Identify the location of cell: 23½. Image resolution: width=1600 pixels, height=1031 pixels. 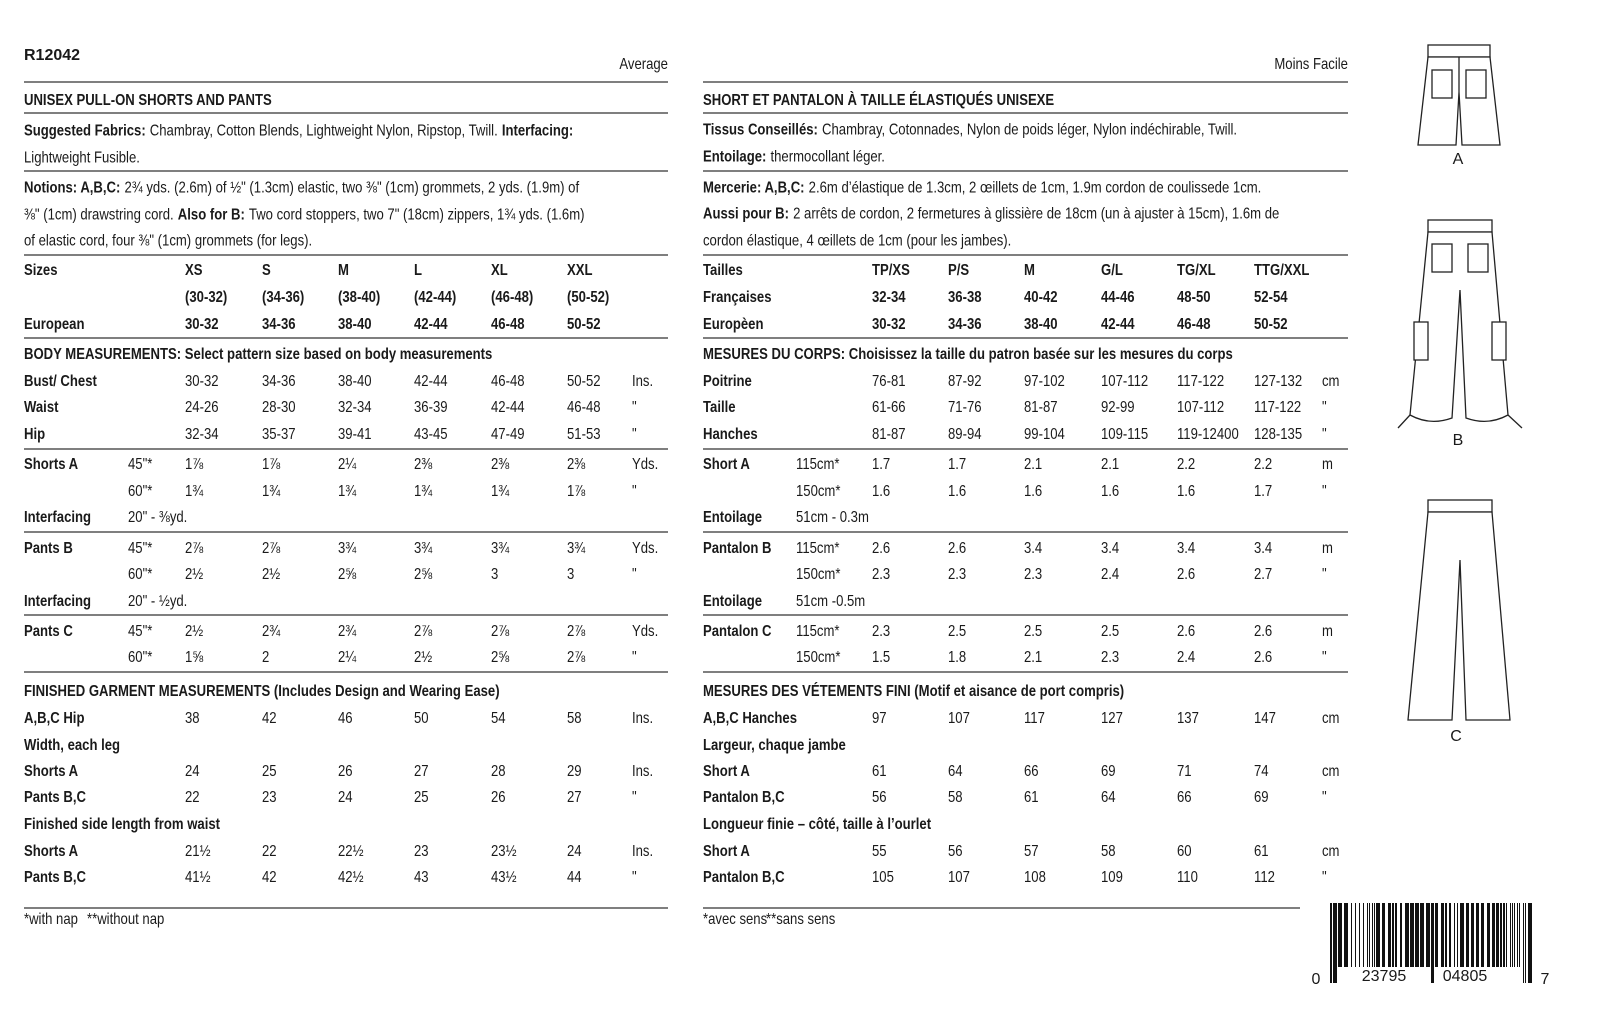
(504, 851).